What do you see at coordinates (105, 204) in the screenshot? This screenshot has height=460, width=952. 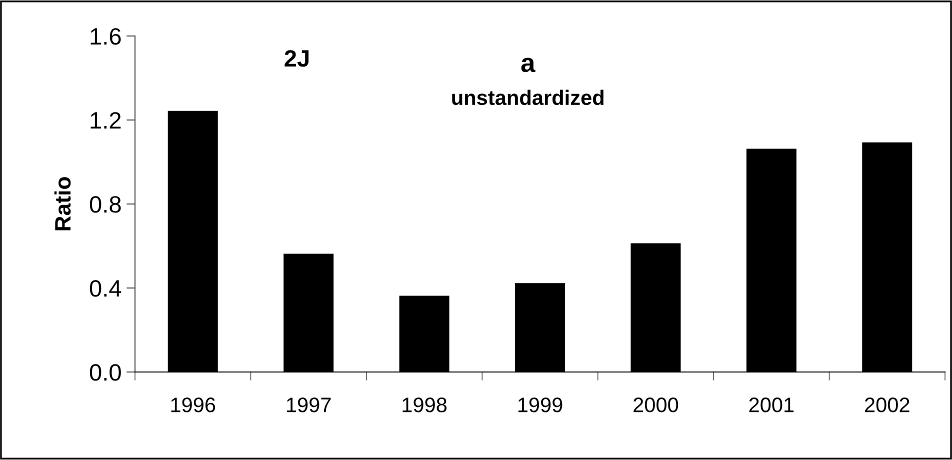 I see `y-tick-label: 0.8` at bounding box center [105, 204].